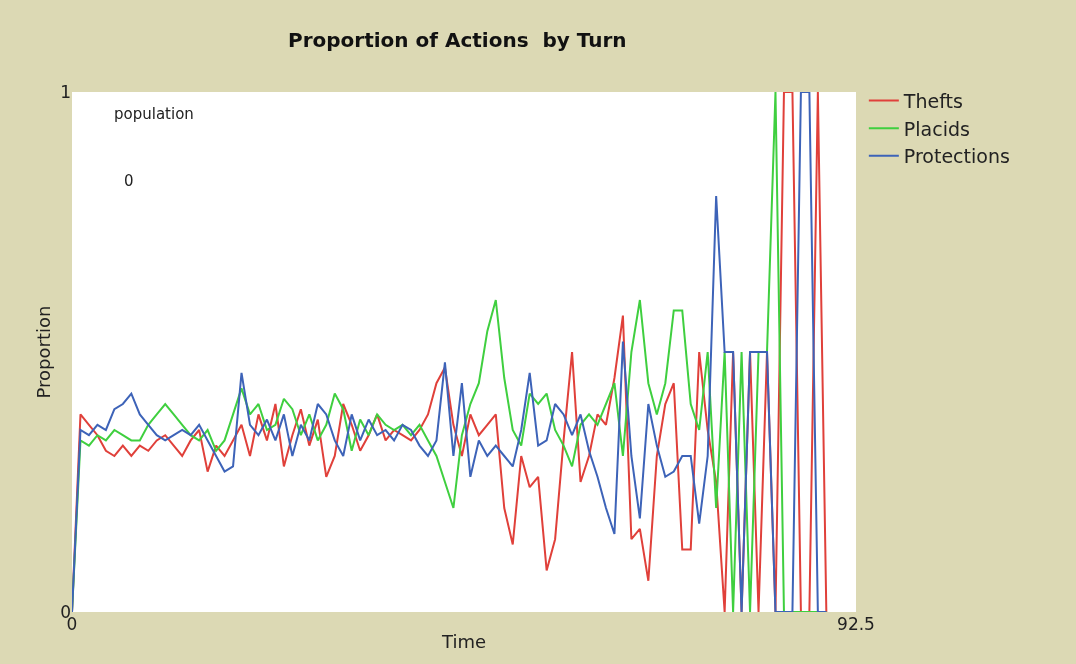 The image size is (1076, 664). Describe the element at coordinates (154, 114) in the screenshot. I see `annotation: population` at that location.